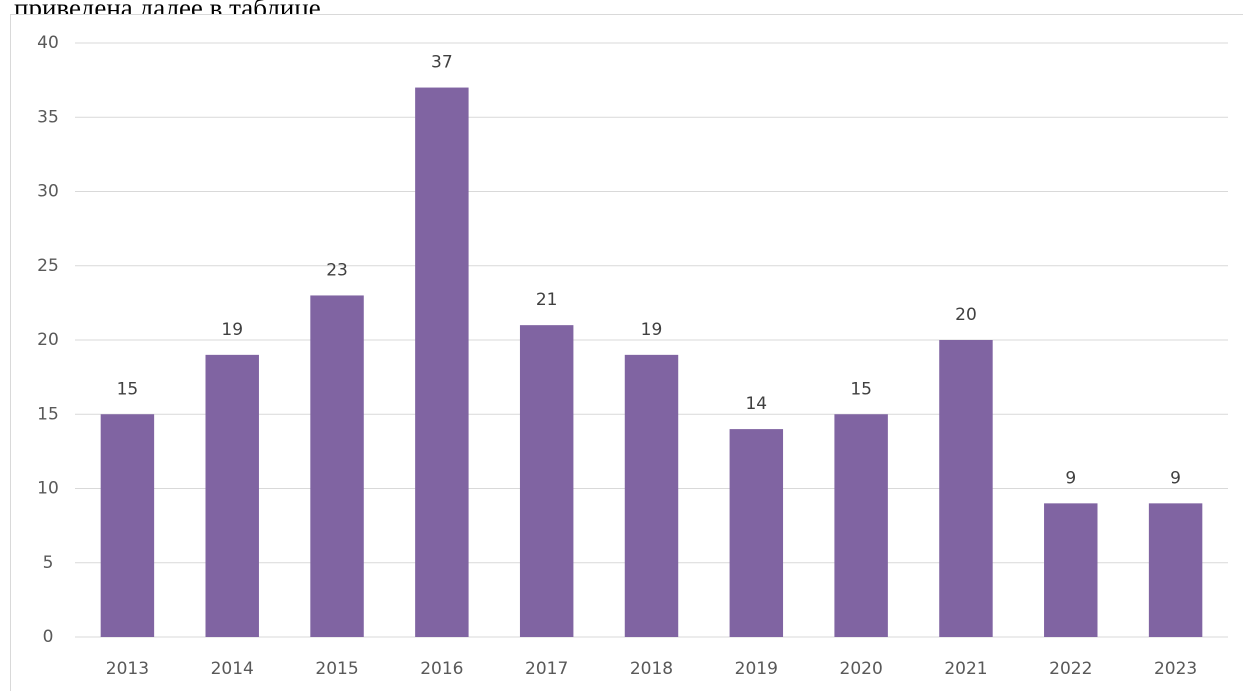 The image size is (1243, 695). Describe the element at coordinates (336, 669) in the screenshot. I see `x-tick-label: 2015` at that location.